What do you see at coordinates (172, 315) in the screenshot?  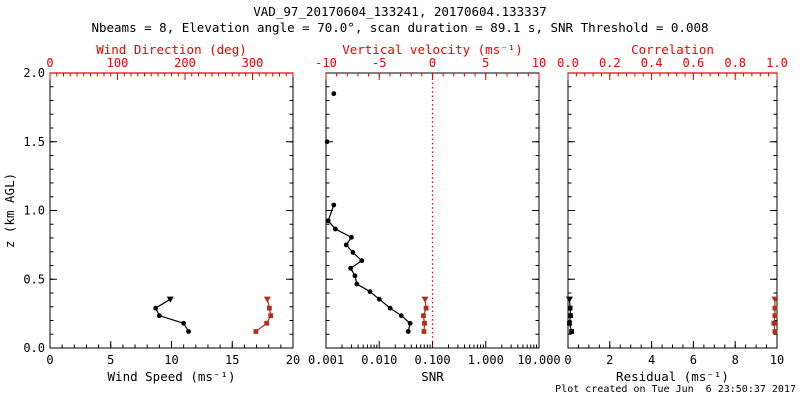 I see `wind-panel-series-wind-speed` at bounding box center [172, 315].